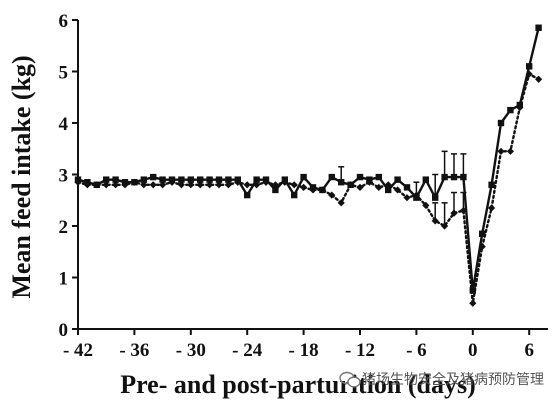  I want to click on y-tick-label: 3, so click(64, 176).